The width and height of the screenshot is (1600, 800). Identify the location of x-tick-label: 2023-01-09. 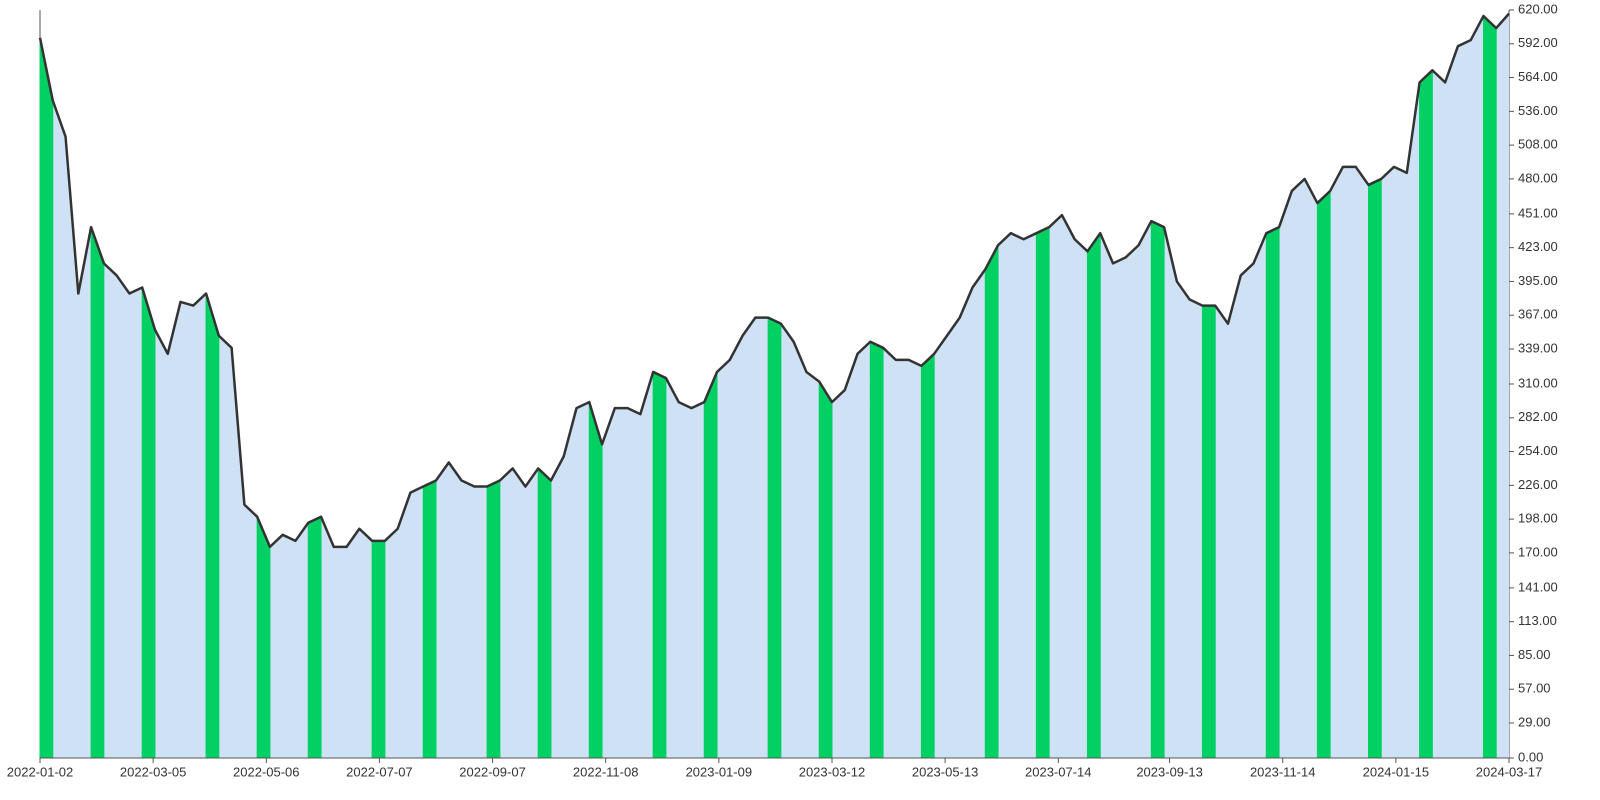
(719, 771).